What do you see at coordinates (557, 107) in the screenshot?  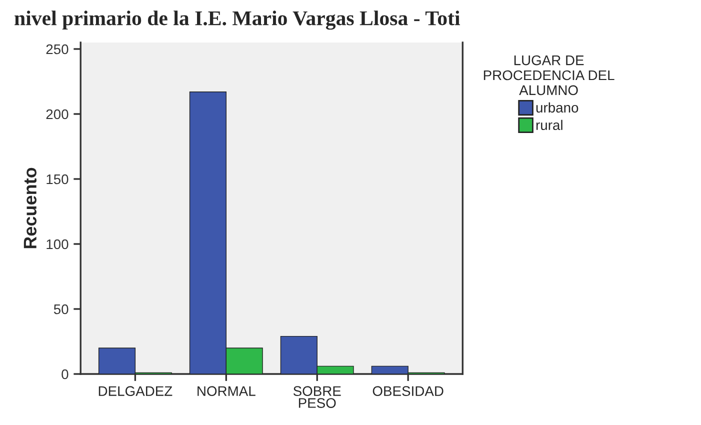 I see `legend-label: urbano` at bounding box center [557, 107].